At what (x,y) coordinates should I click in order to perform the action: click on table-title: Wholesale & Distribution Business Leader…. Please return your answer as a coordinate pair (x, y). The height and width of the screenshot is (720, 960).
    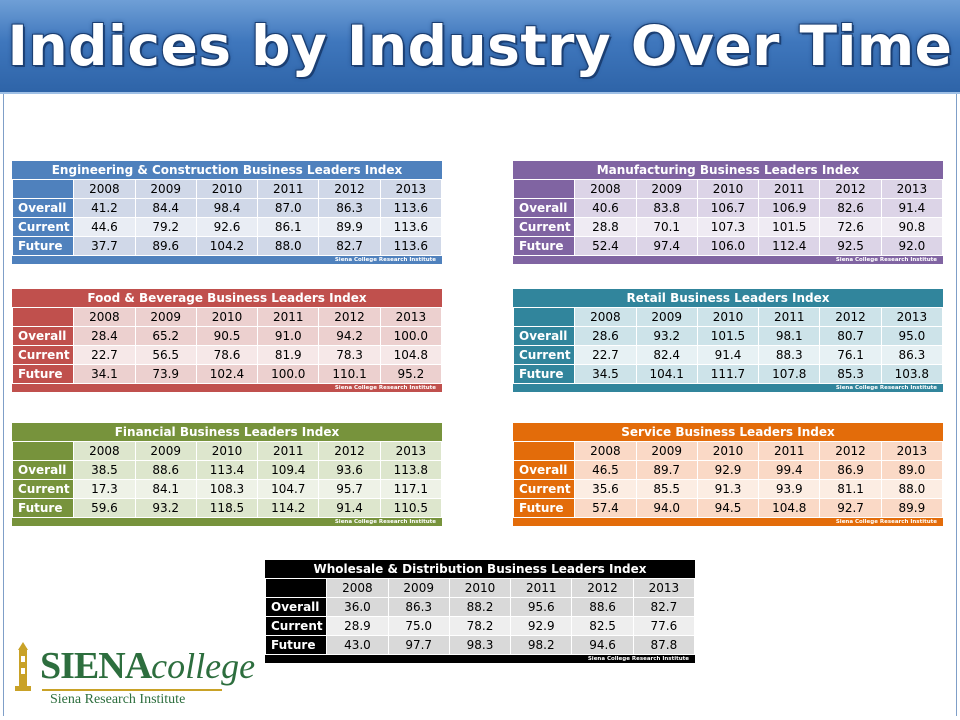
    Looking at the image, I should click on (480, 569).